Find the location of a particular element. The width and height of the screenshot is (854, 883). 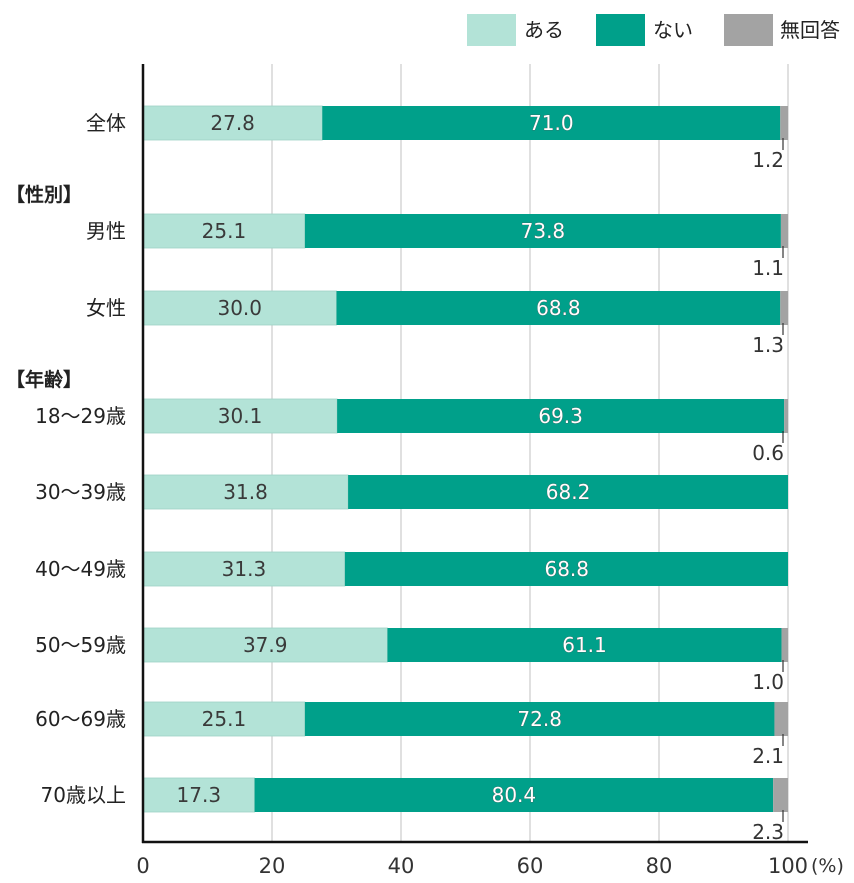

value-label-aru-9: 17.3 is located at coordinates (199, 795).